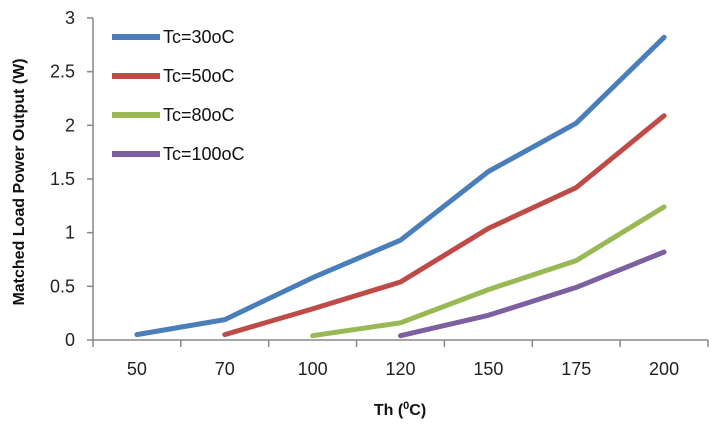 The width and height of the screenshot is (718, 424). I want to click on x-tick-label: 120, so click(400, 369).